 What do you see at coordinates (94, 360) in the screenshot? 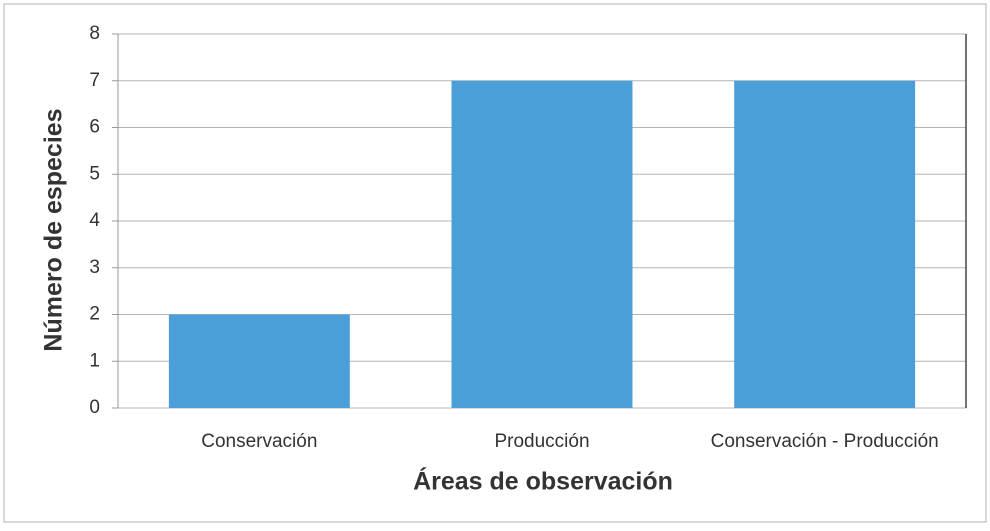
I see `y-tick-label: 1` at bounding box center [94, 360].